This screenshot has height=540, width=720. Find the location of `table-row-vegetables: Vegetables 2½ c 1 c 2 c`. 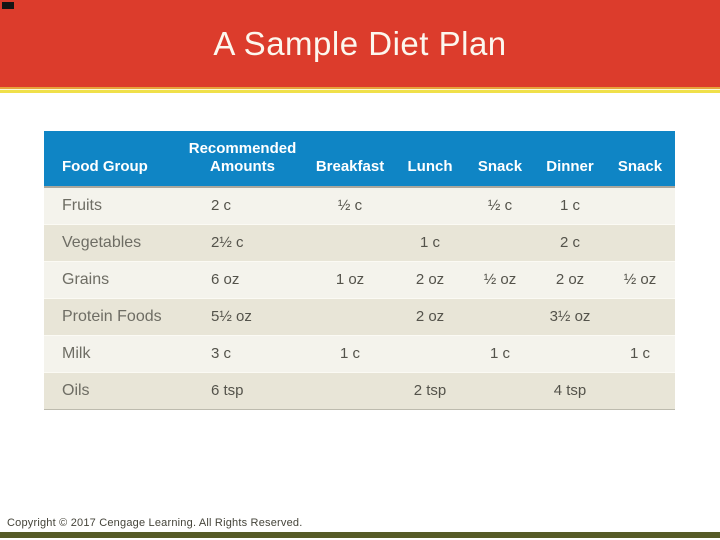

table-row-vegetables: Vegetables 2½ c 1 c 2 c is located at coordinates (359, 242).